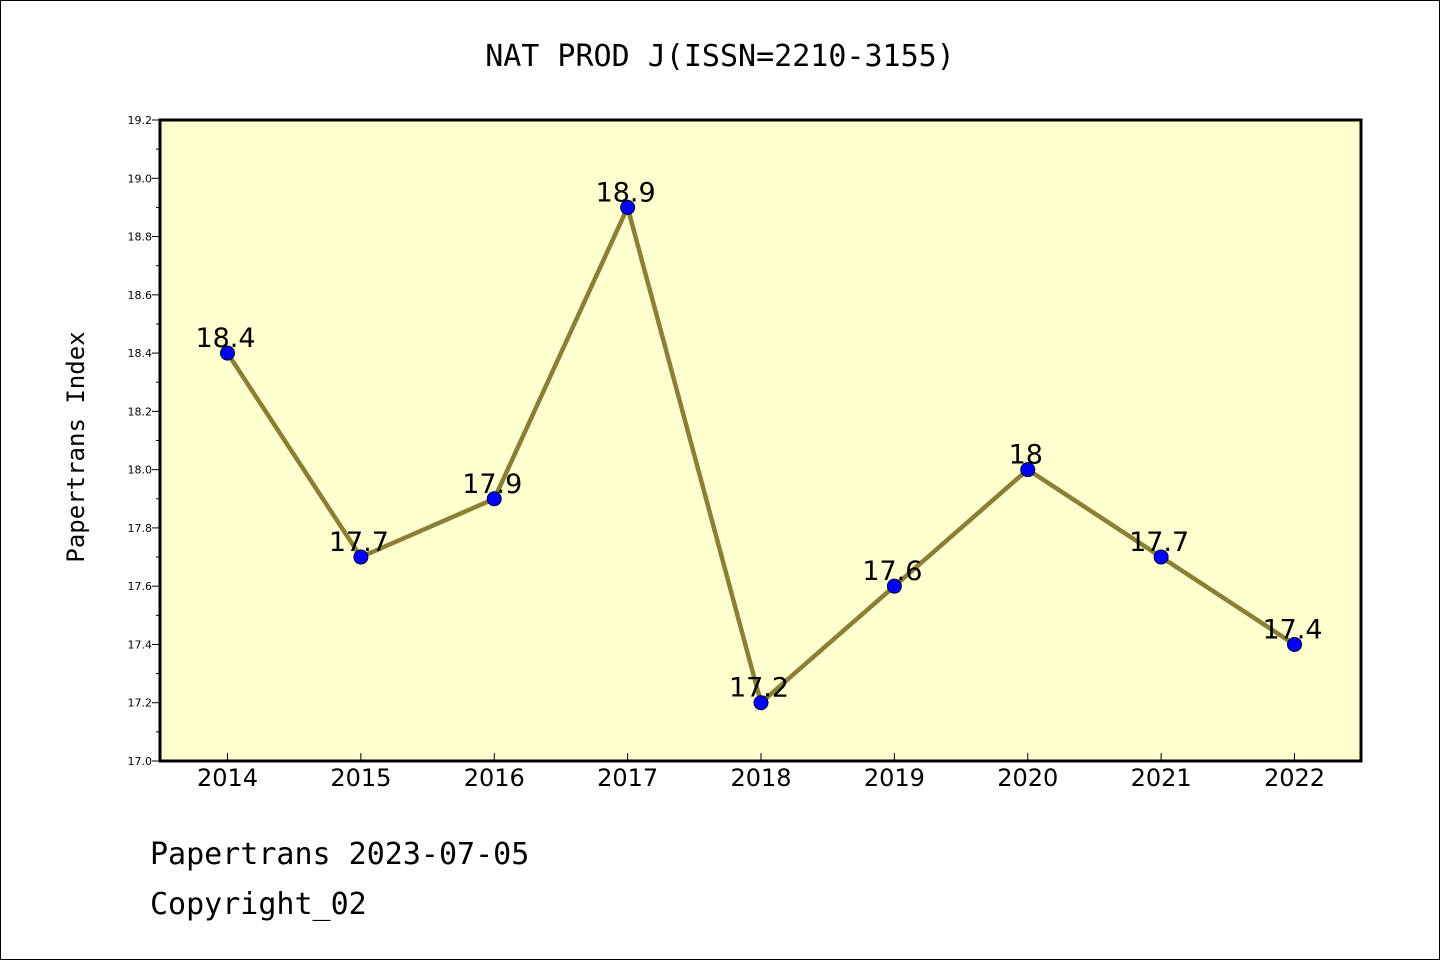 This screenshot has width=1440, height=960. Describe the element at coordinates (140, 237) in the screenshot. I see `y-tick-label: 18.8` at that location.